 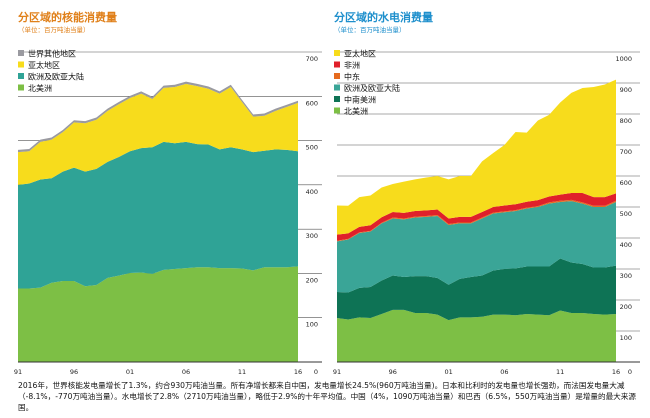 I want to click on legend-label: 中东, so click(x=352, y=77).